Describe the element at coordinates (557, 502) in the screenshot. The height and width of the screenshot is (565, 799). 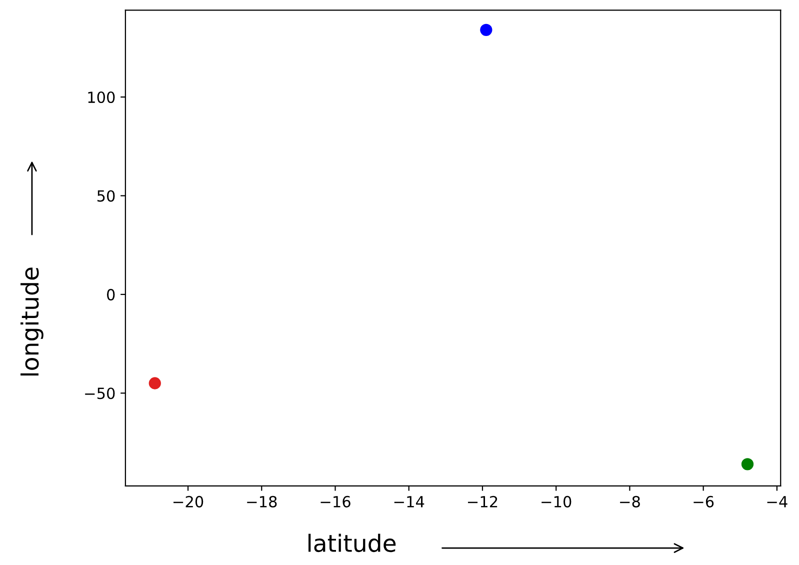
I see `x-tick-label: −10` at that location.